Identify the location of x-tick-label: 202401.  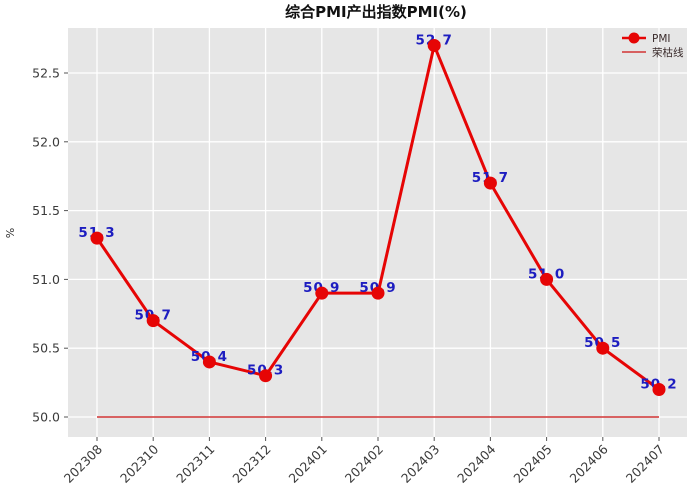
(308, 464).